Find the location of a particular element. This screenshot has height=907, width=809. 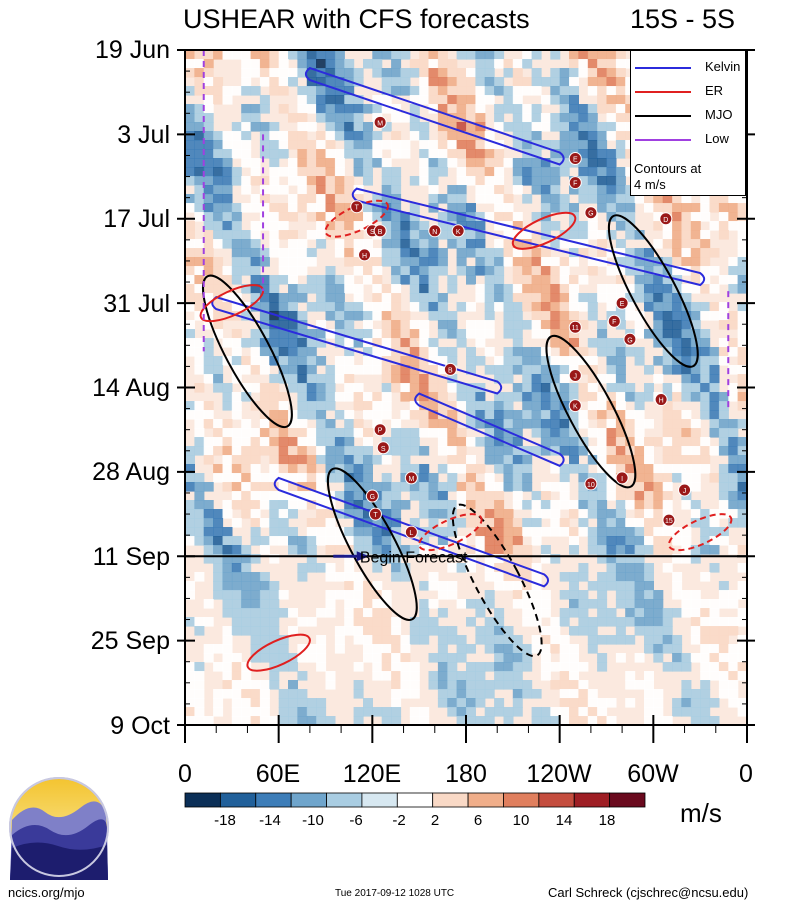

y-tick-label: 11 Sep is located at coordinates (131, 557).